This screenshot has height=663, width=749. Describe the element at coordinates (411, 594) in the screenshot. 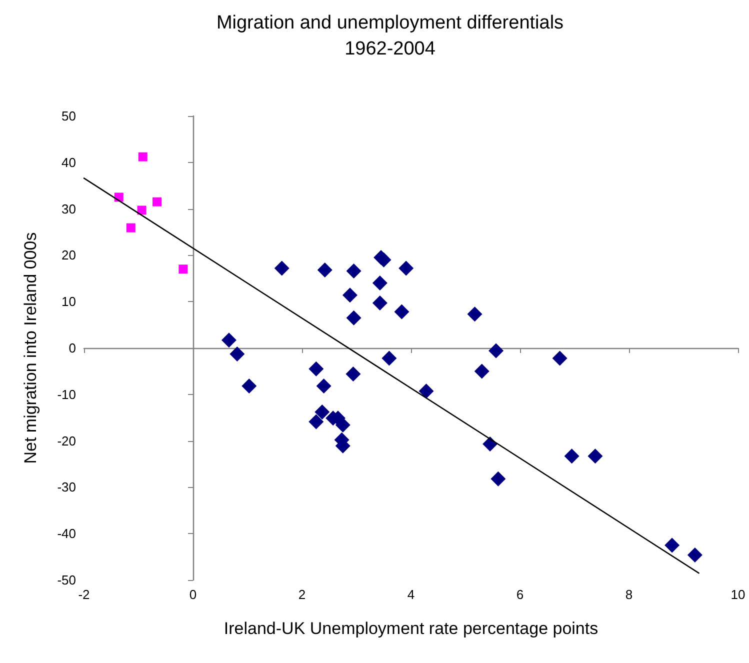

I see `x-tick-label: 4` at that location.